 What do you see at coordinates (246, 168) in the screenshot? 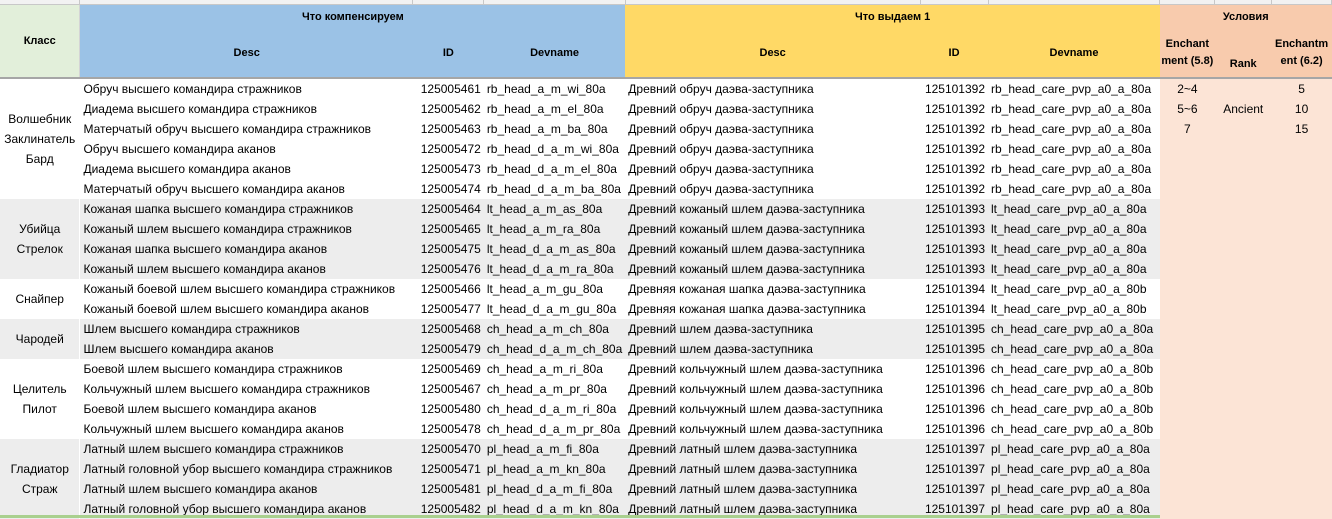
I see `desc-cell: Диадема высшего командира аканов` at bounding box center [246, 168].